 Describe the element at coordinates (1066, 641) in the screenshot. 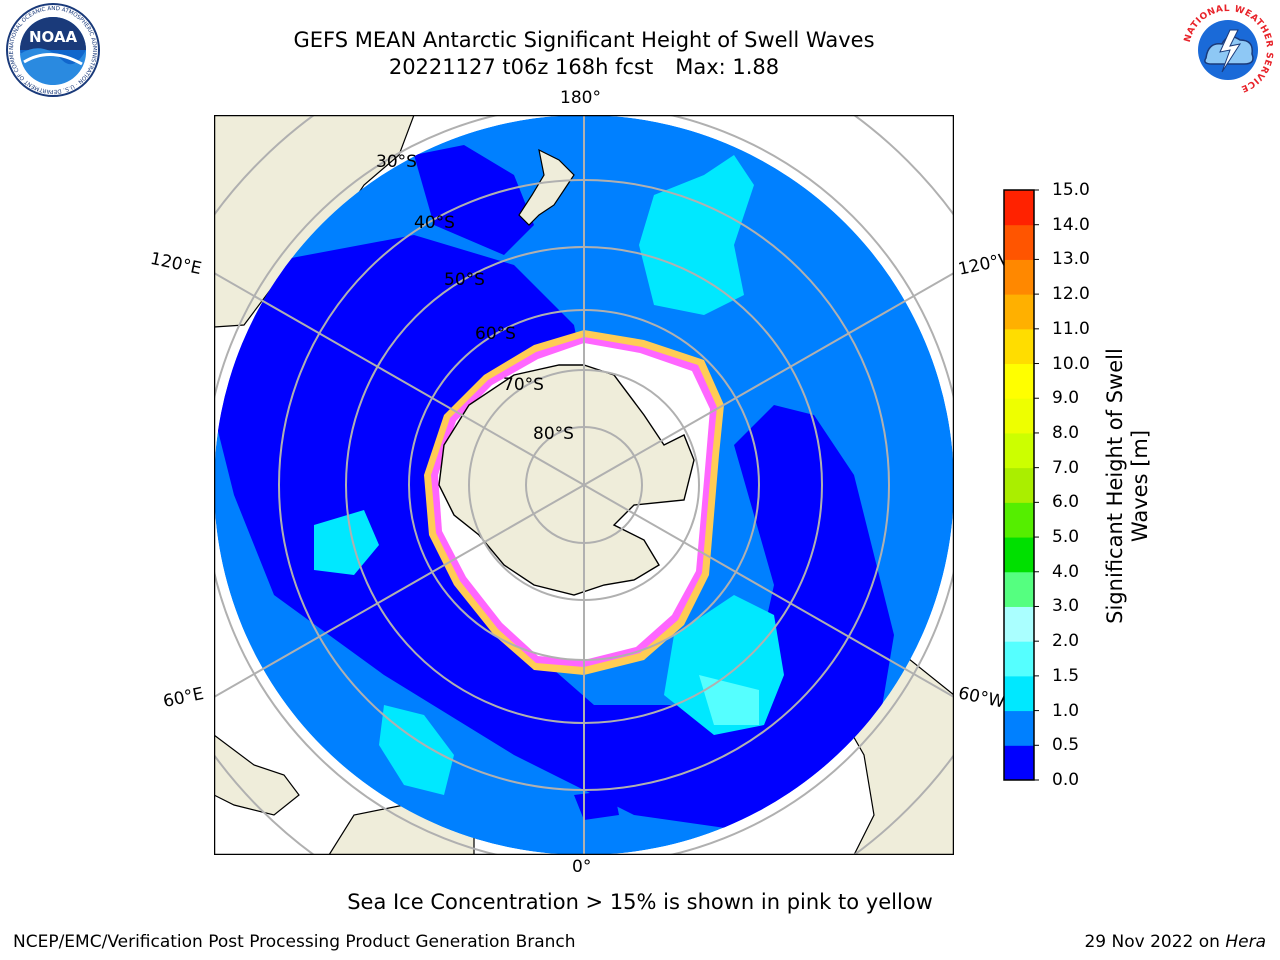

I see `colorbar-tick-label: 2.0` at that location.